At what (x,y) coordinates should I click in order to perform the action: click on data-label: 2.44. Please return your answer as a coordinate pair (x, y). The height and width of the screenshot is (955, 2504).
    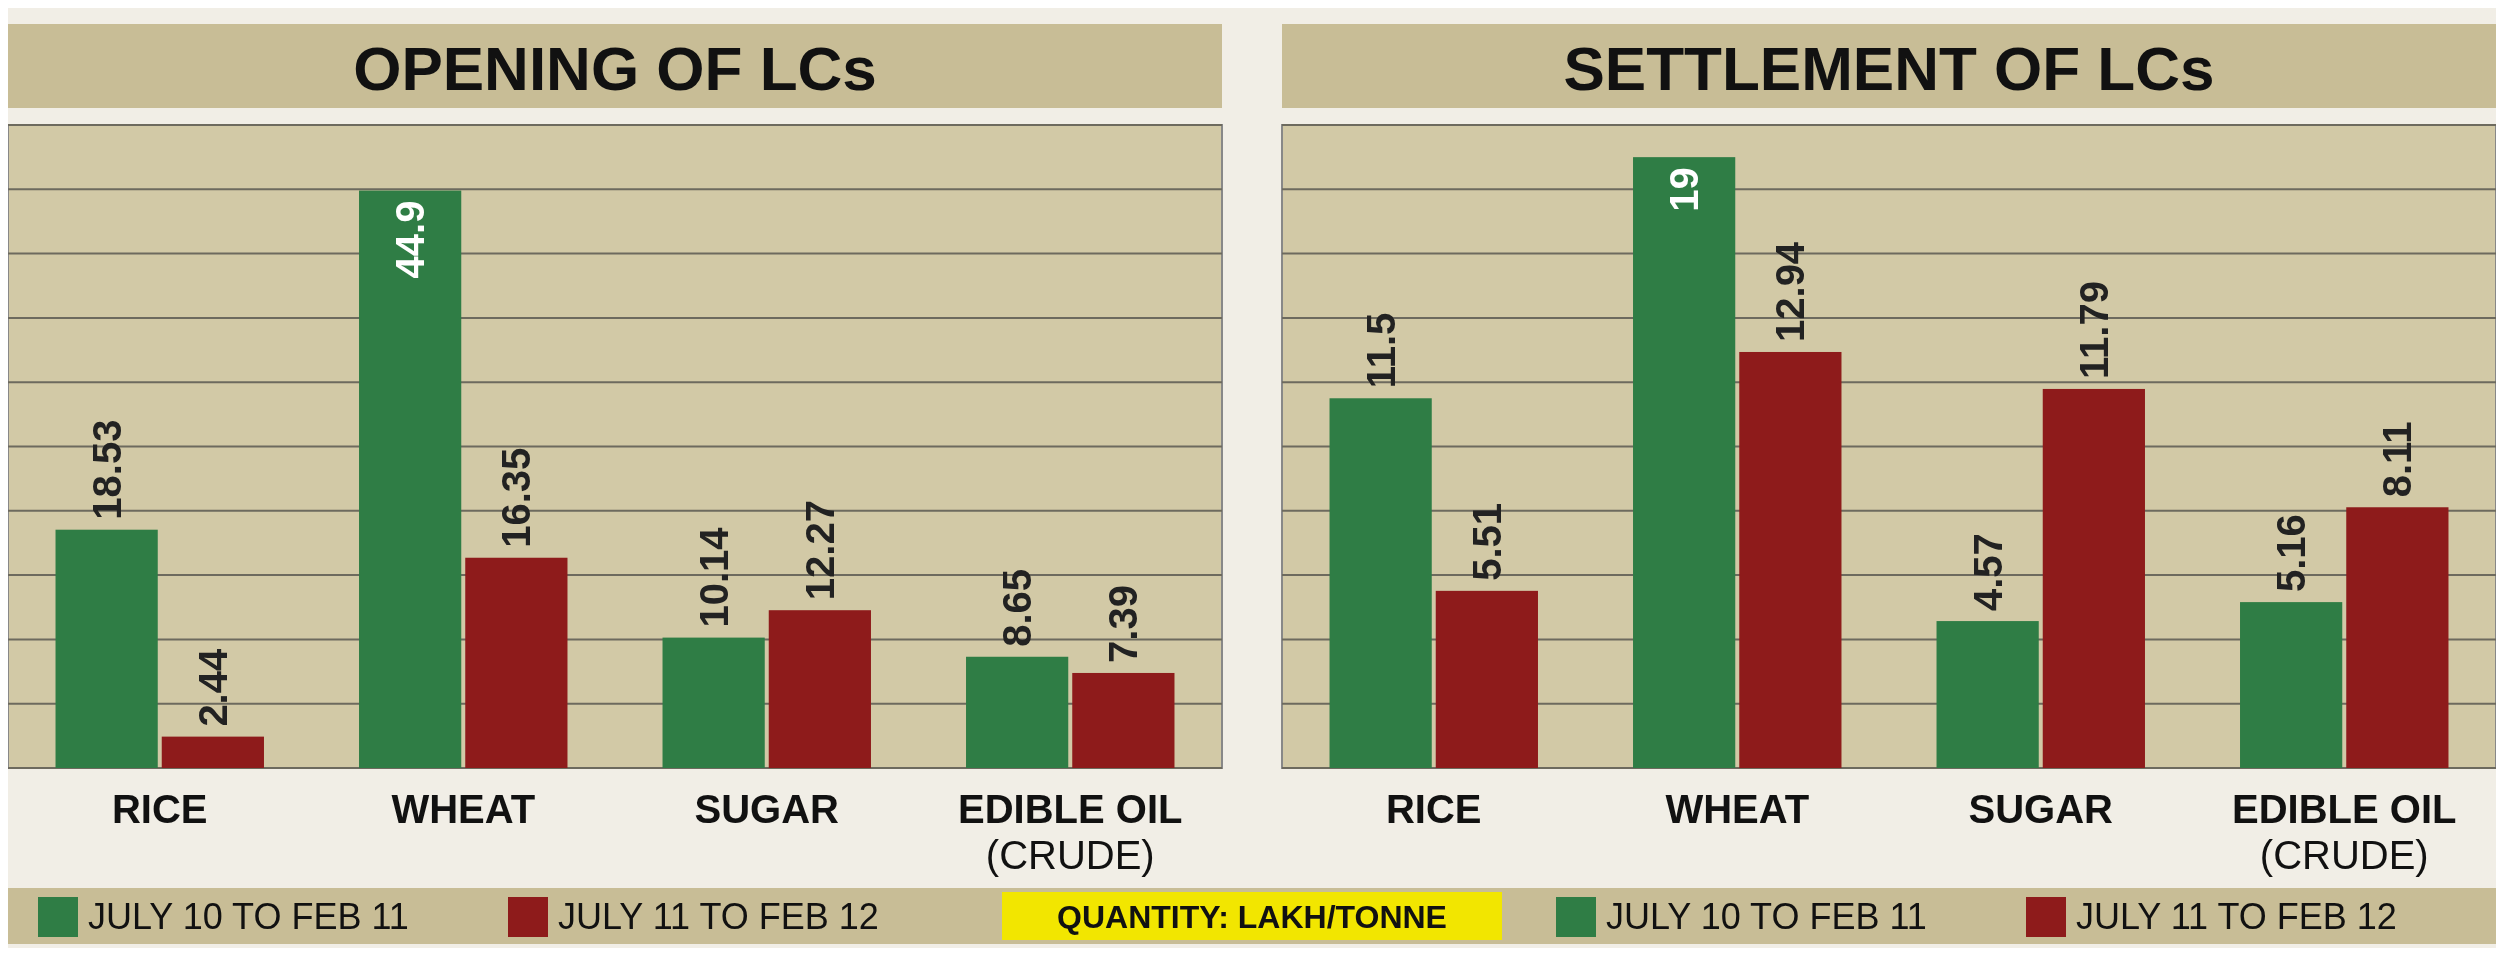
    Looking at the image, I should click on (212, 687).